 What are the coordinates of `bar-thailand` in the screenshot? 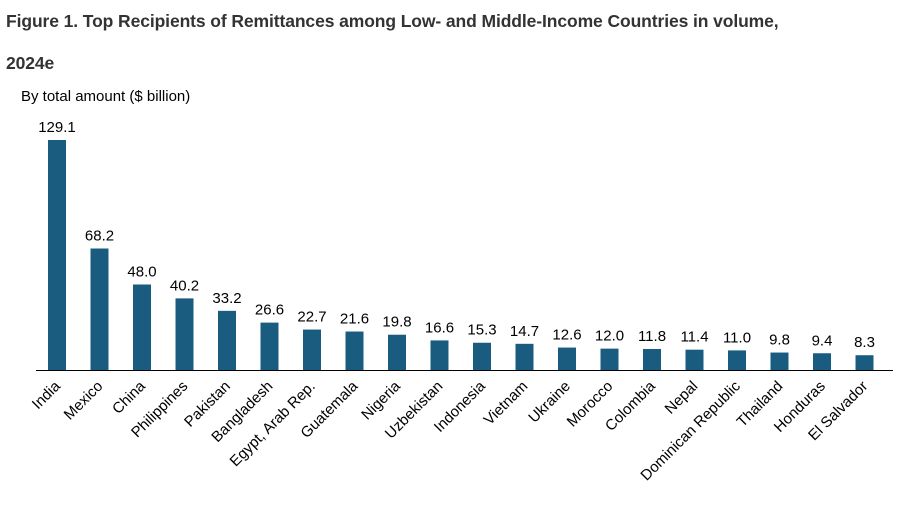 It's located at (779, 361).